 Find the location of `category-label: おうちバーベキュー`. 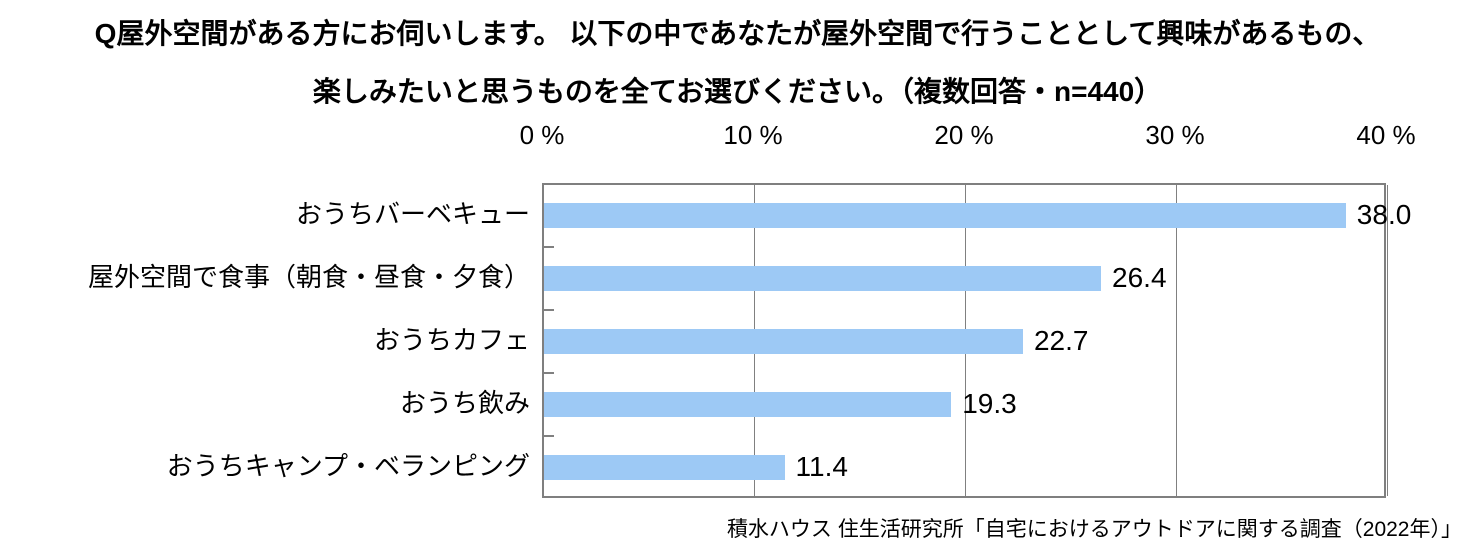

category-label: おうちバーベキュー is located at coordinates (412, 214).